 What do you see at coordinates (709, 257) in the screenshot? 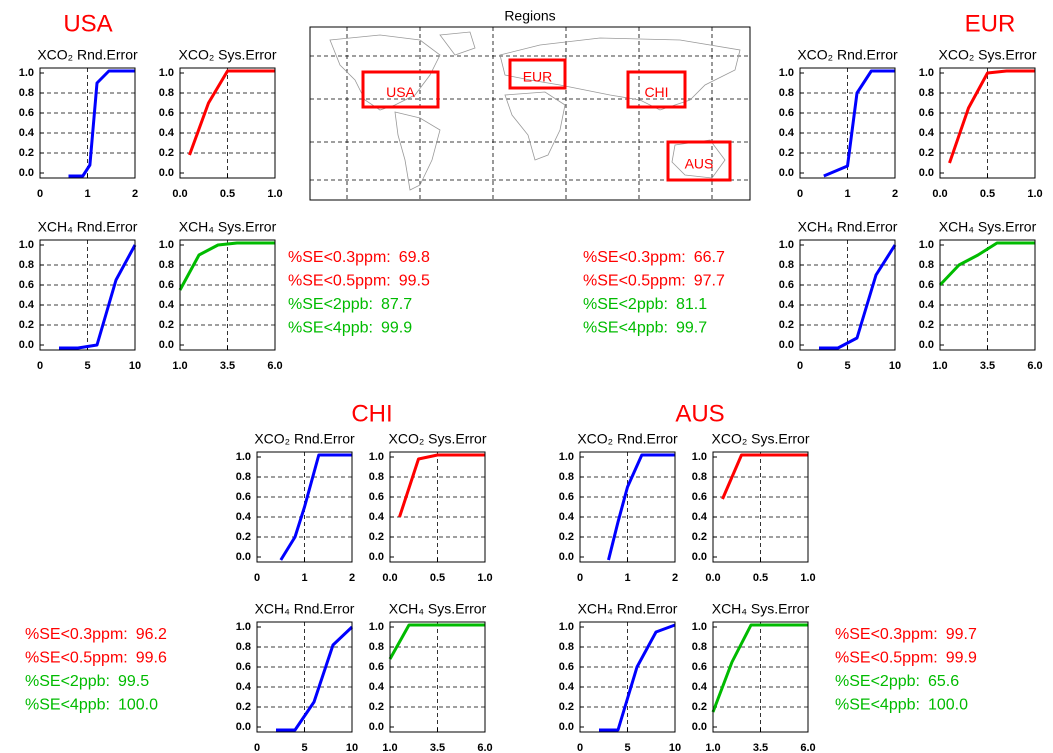
I see `stat-value: 66.7` at bounding box center [709, 257].